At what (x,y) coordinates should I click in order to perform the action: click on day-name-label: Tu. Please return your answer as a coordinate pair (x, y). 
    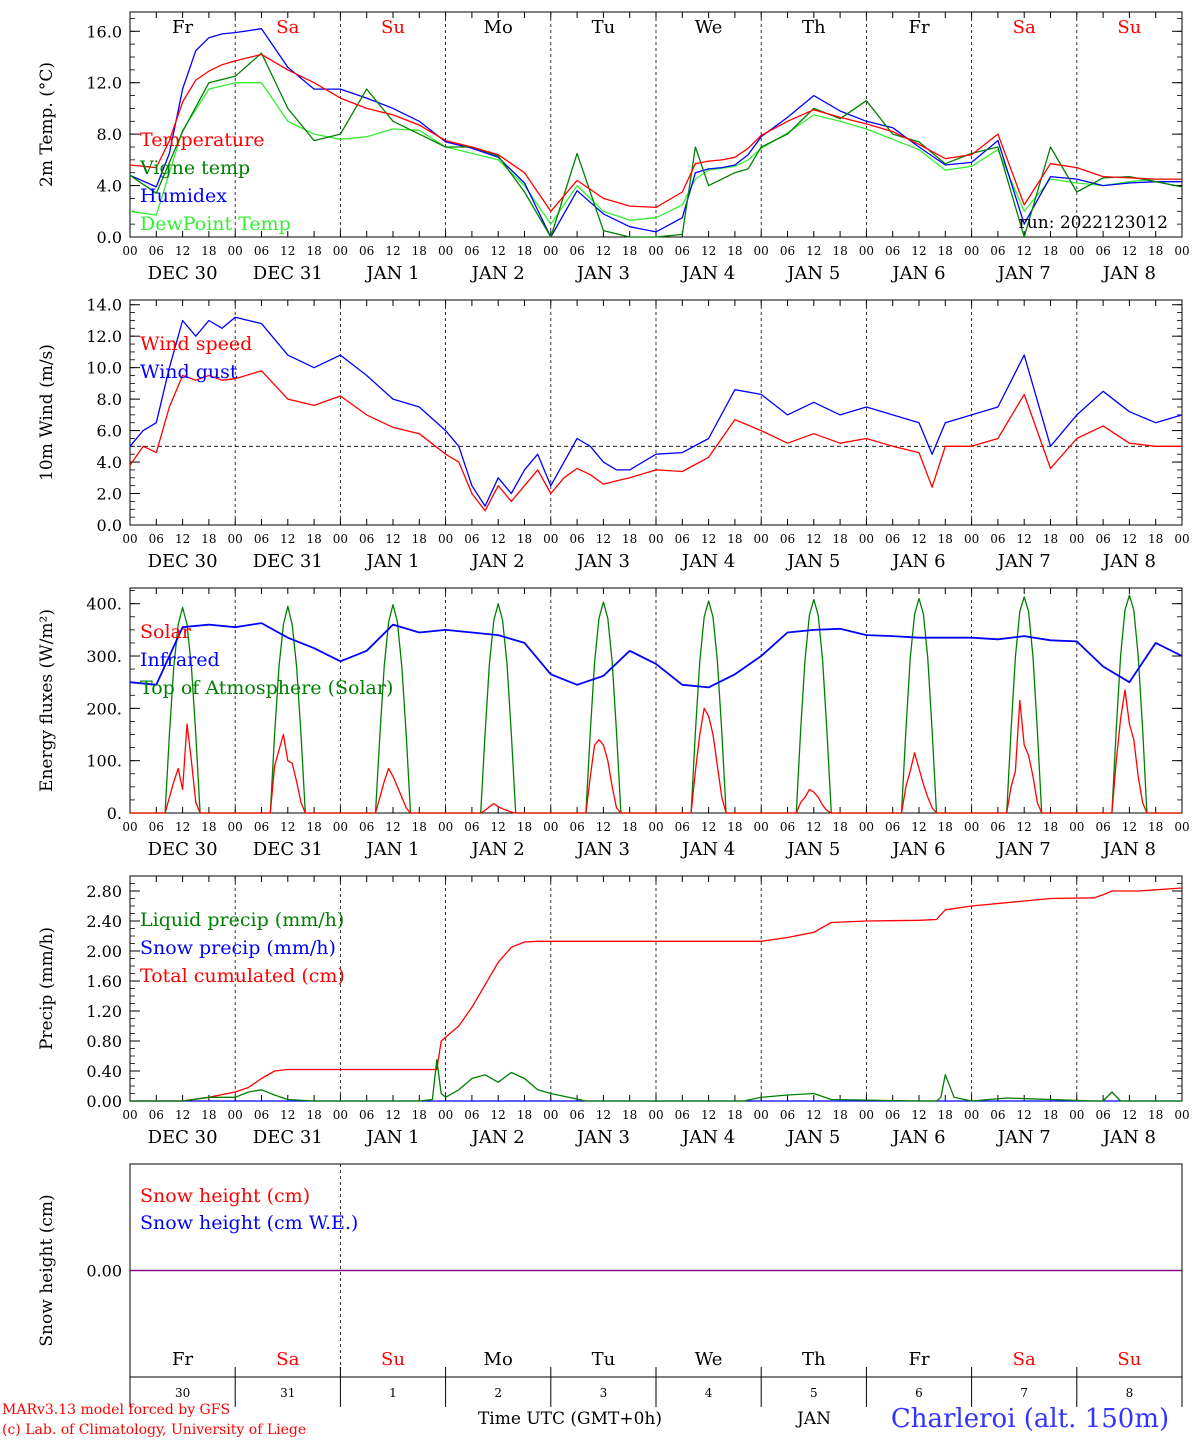
    Looking at the image, I should click on (604, 27).